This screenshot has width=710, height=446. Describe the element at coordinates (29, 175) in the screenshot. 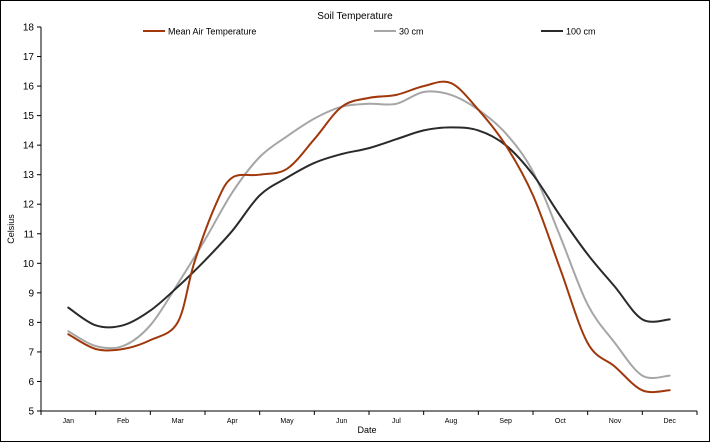

I see `y-tick-label: 13` at that location.